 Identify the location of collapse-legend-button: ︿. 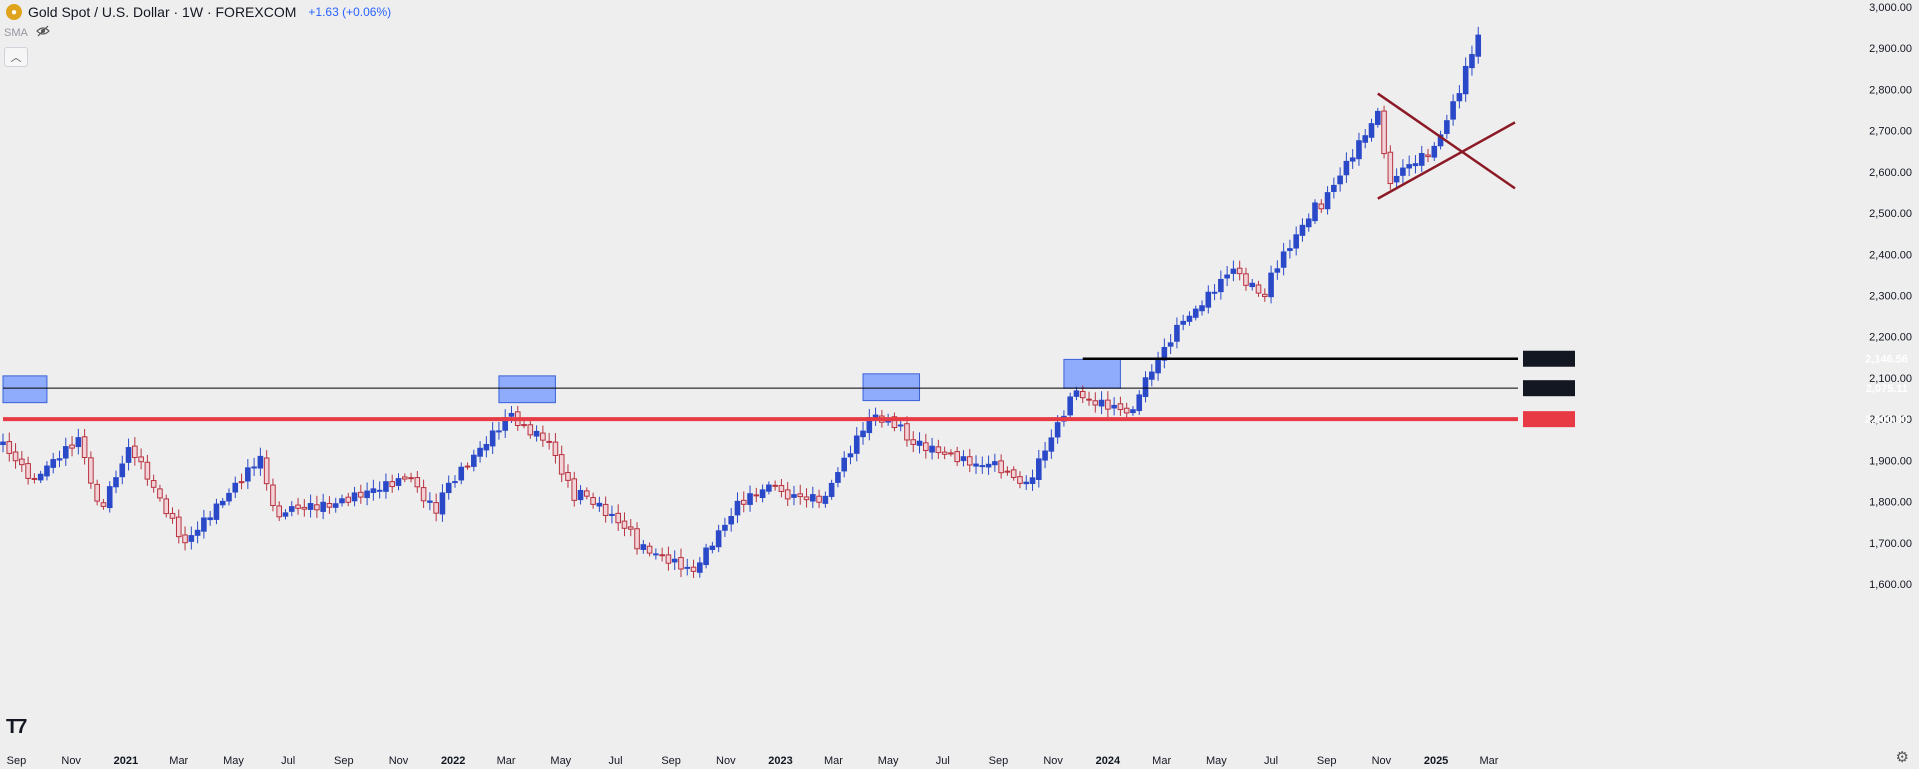
(16, 57).